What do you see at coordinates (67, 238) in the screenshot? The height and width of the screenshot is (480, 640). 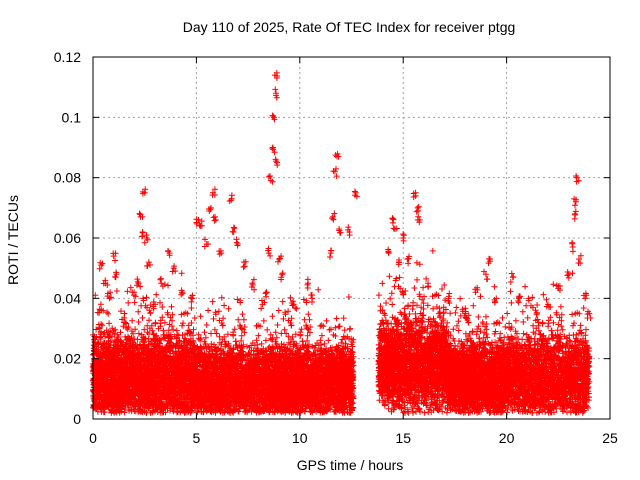 I see `y-tick-label: 0.06` at bounding box center [67, 238].